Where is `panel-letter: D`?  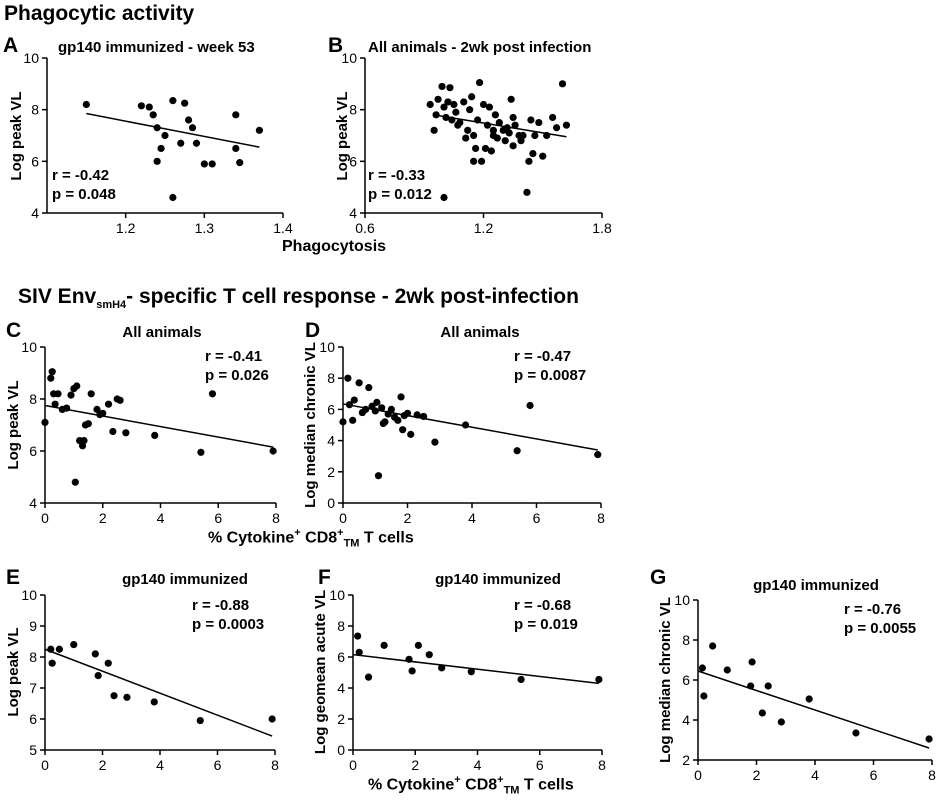
panel-letter: D is located at coordinates (312, 330).